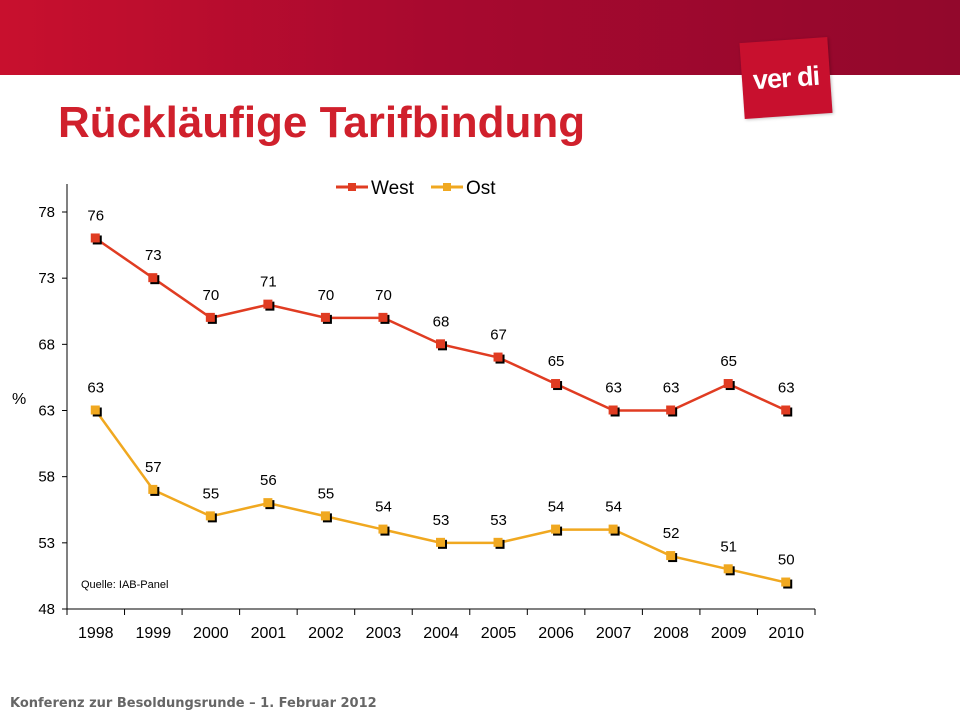 This screenshot has width=960, height=720. I want to click on x-tick-label: 2008, so click(671, 633).